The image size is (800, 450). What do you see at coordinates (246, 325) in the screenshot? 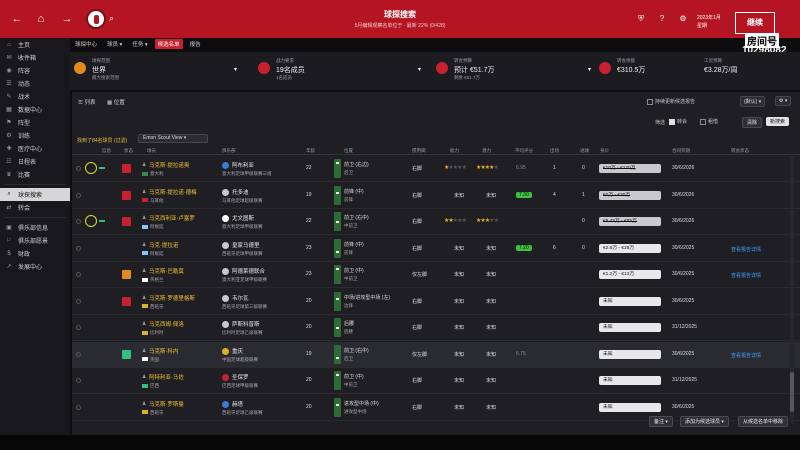
I see `club-name: 萨斯科普斯` at bounding box center [246, 325].